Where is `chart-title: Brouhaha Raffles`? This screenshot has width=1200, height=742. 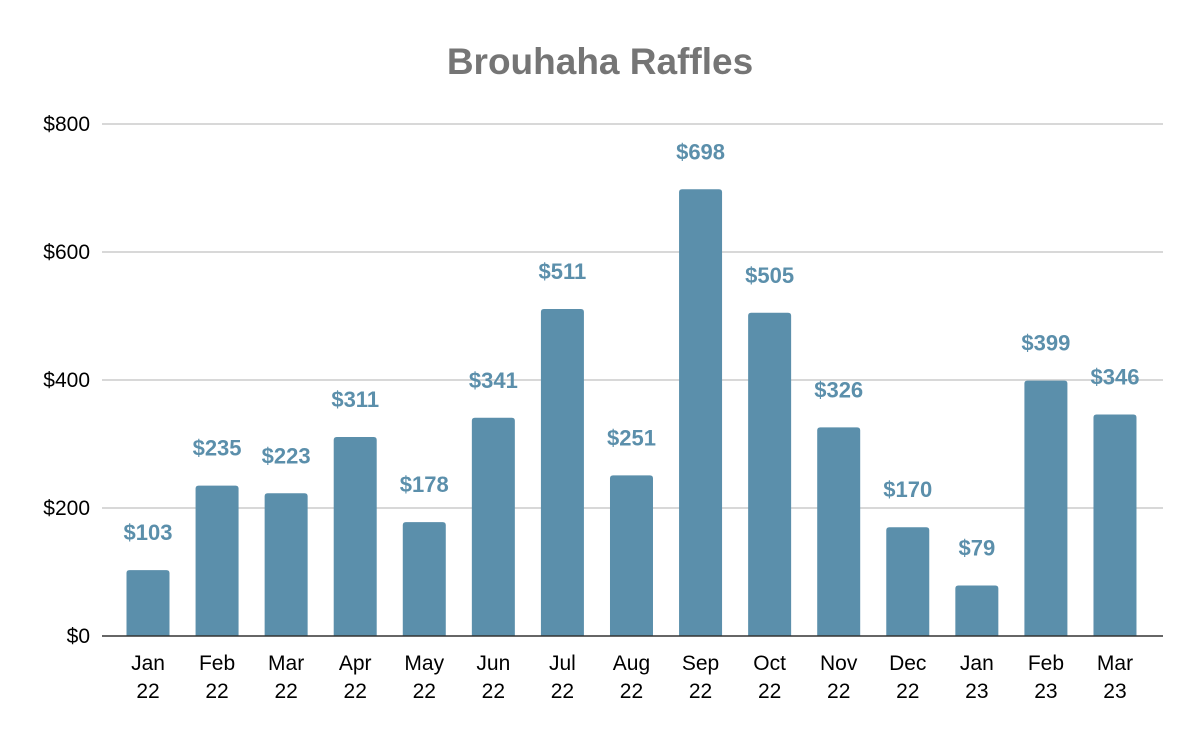 chart-title: Brouhaha Raffles is located at coordinates (600, 61).